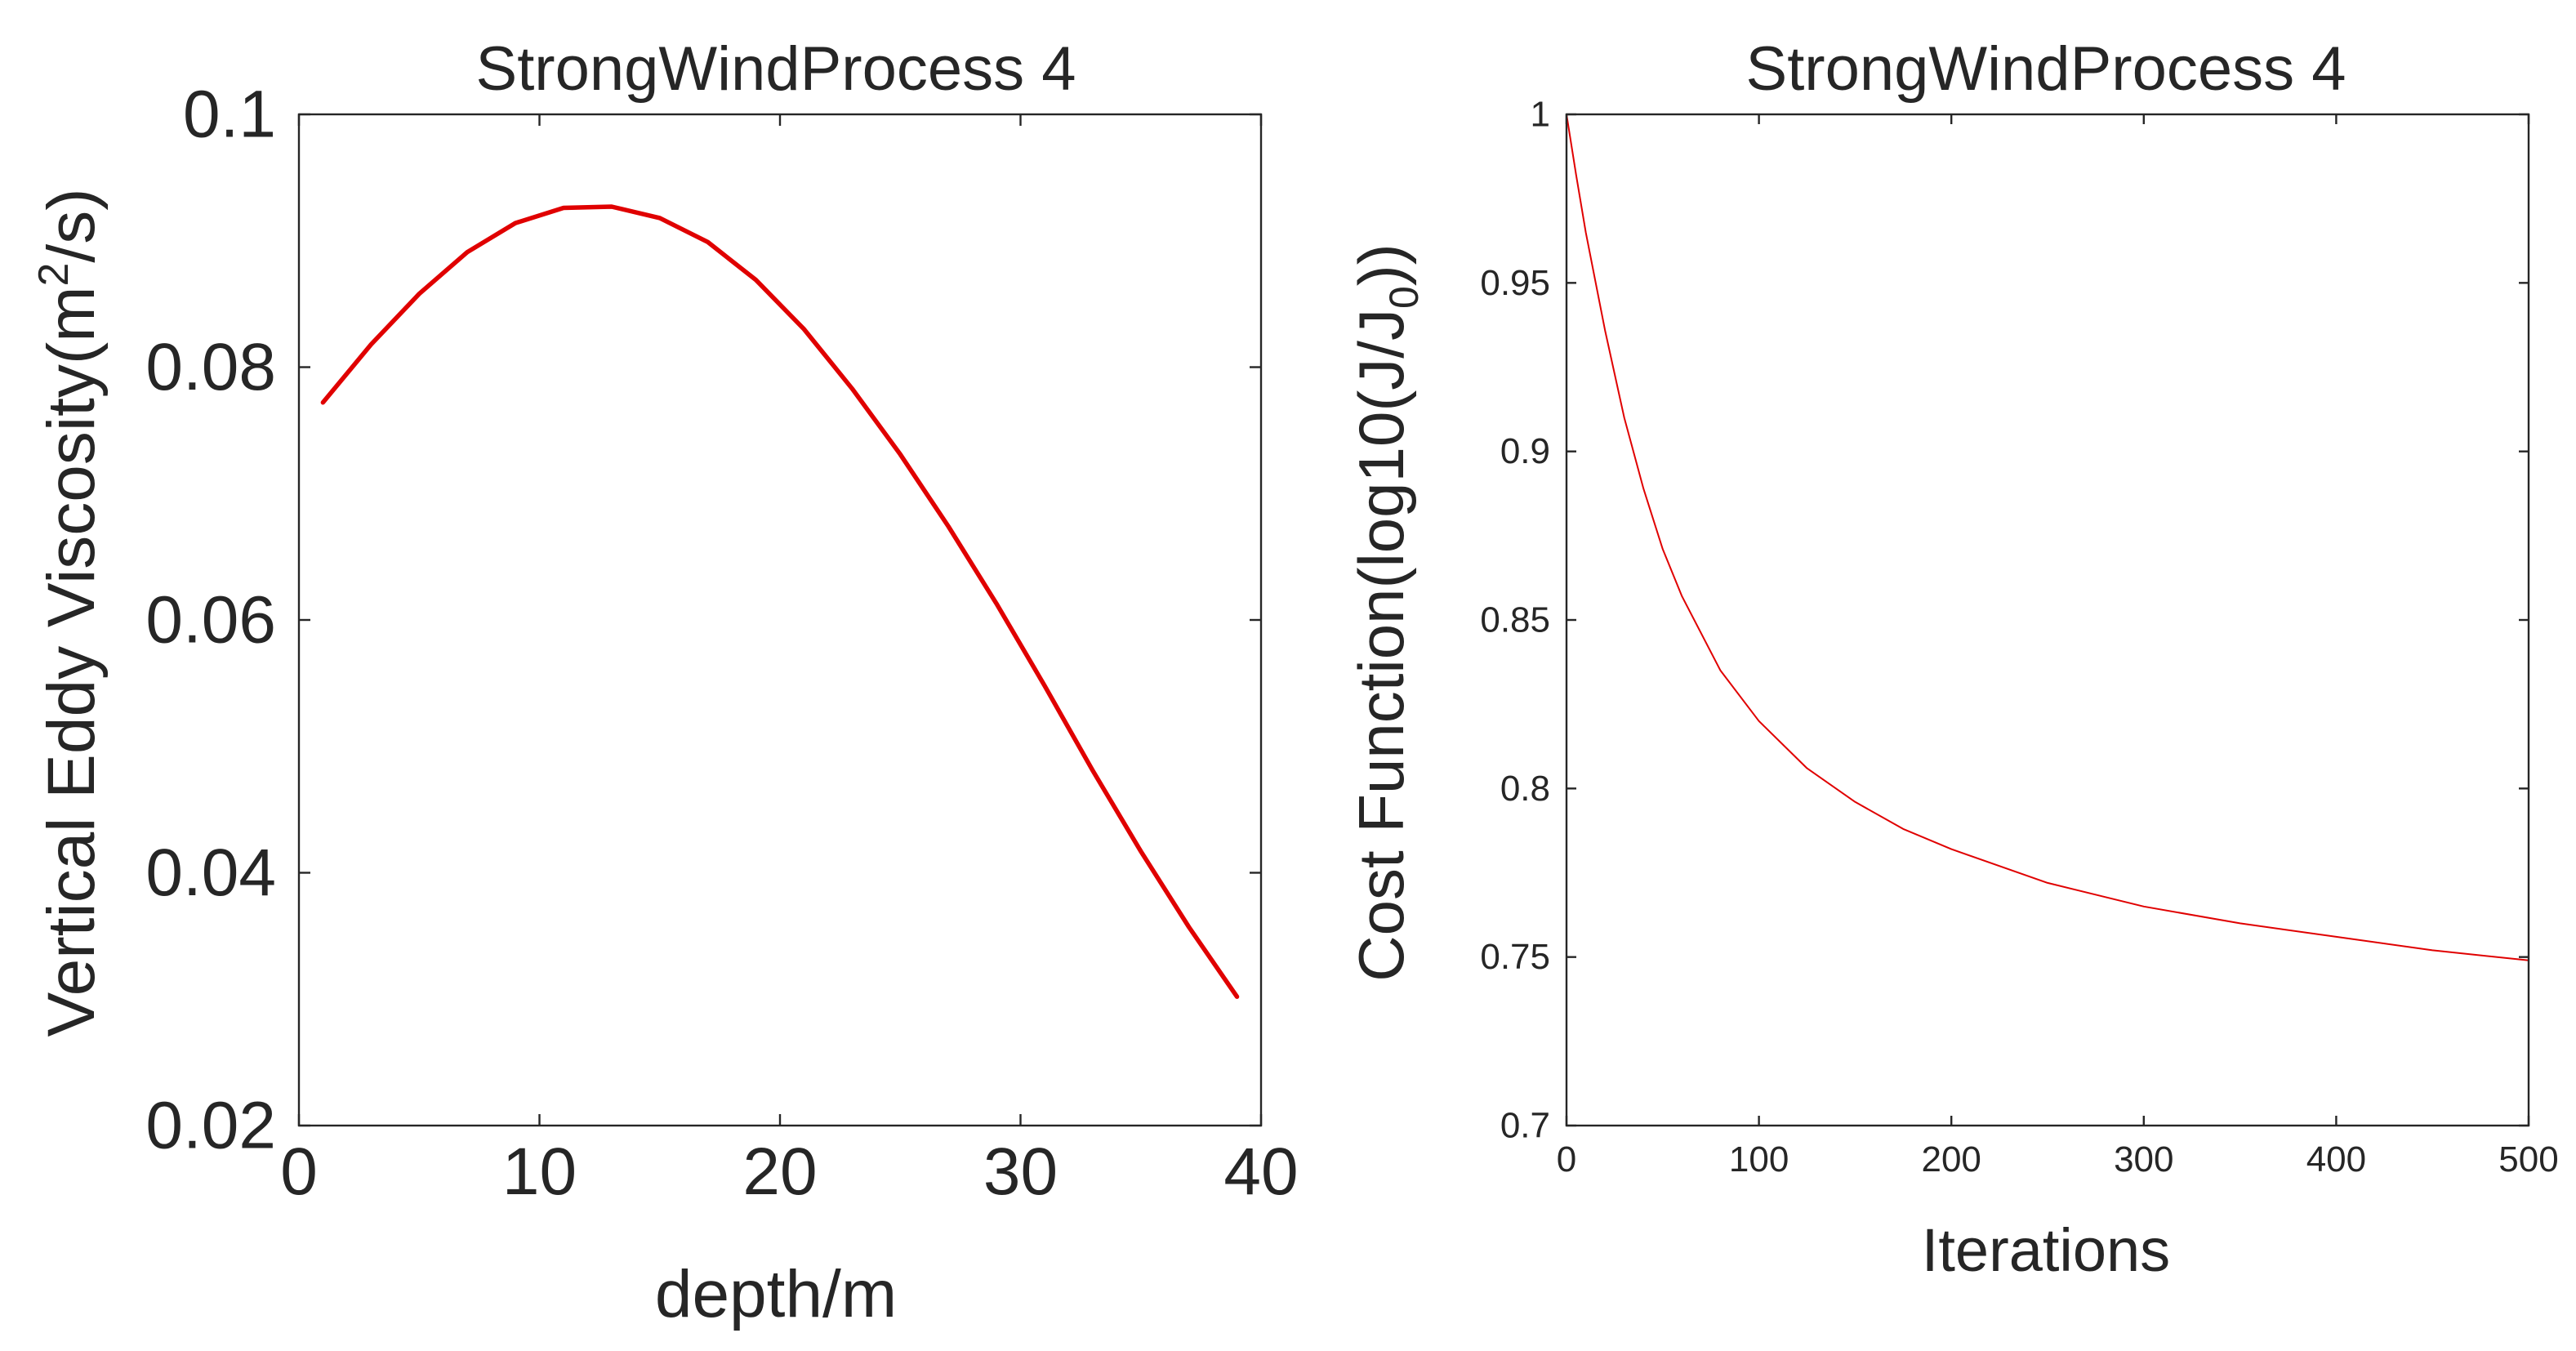 This screenshot has width=2576, height=1351. Describe the element at coordinates (779, 1172) in the screenshot. I see `x-tick-label: 20` at that location.